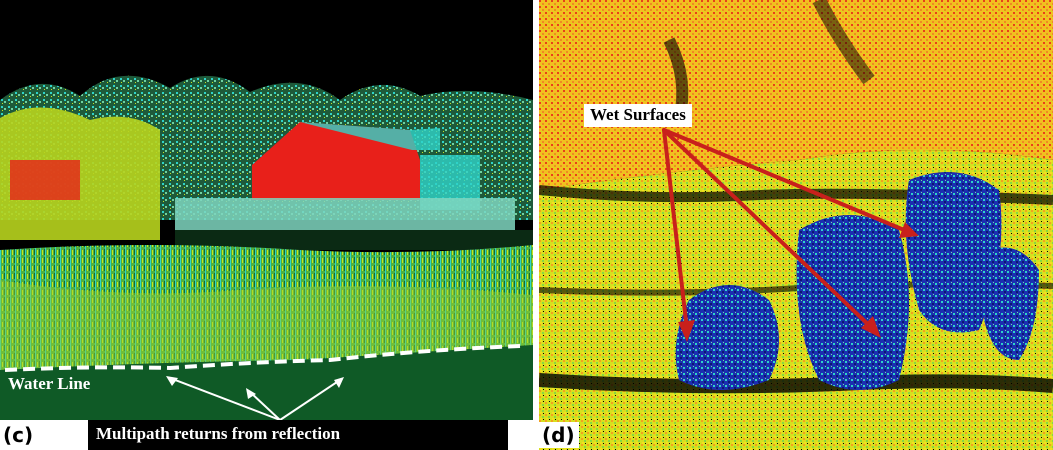 The height and width of the screenshot is (450, 1053). I want to click on multipath-returns-label: Multipath returns from reflection, so click(218, 433).